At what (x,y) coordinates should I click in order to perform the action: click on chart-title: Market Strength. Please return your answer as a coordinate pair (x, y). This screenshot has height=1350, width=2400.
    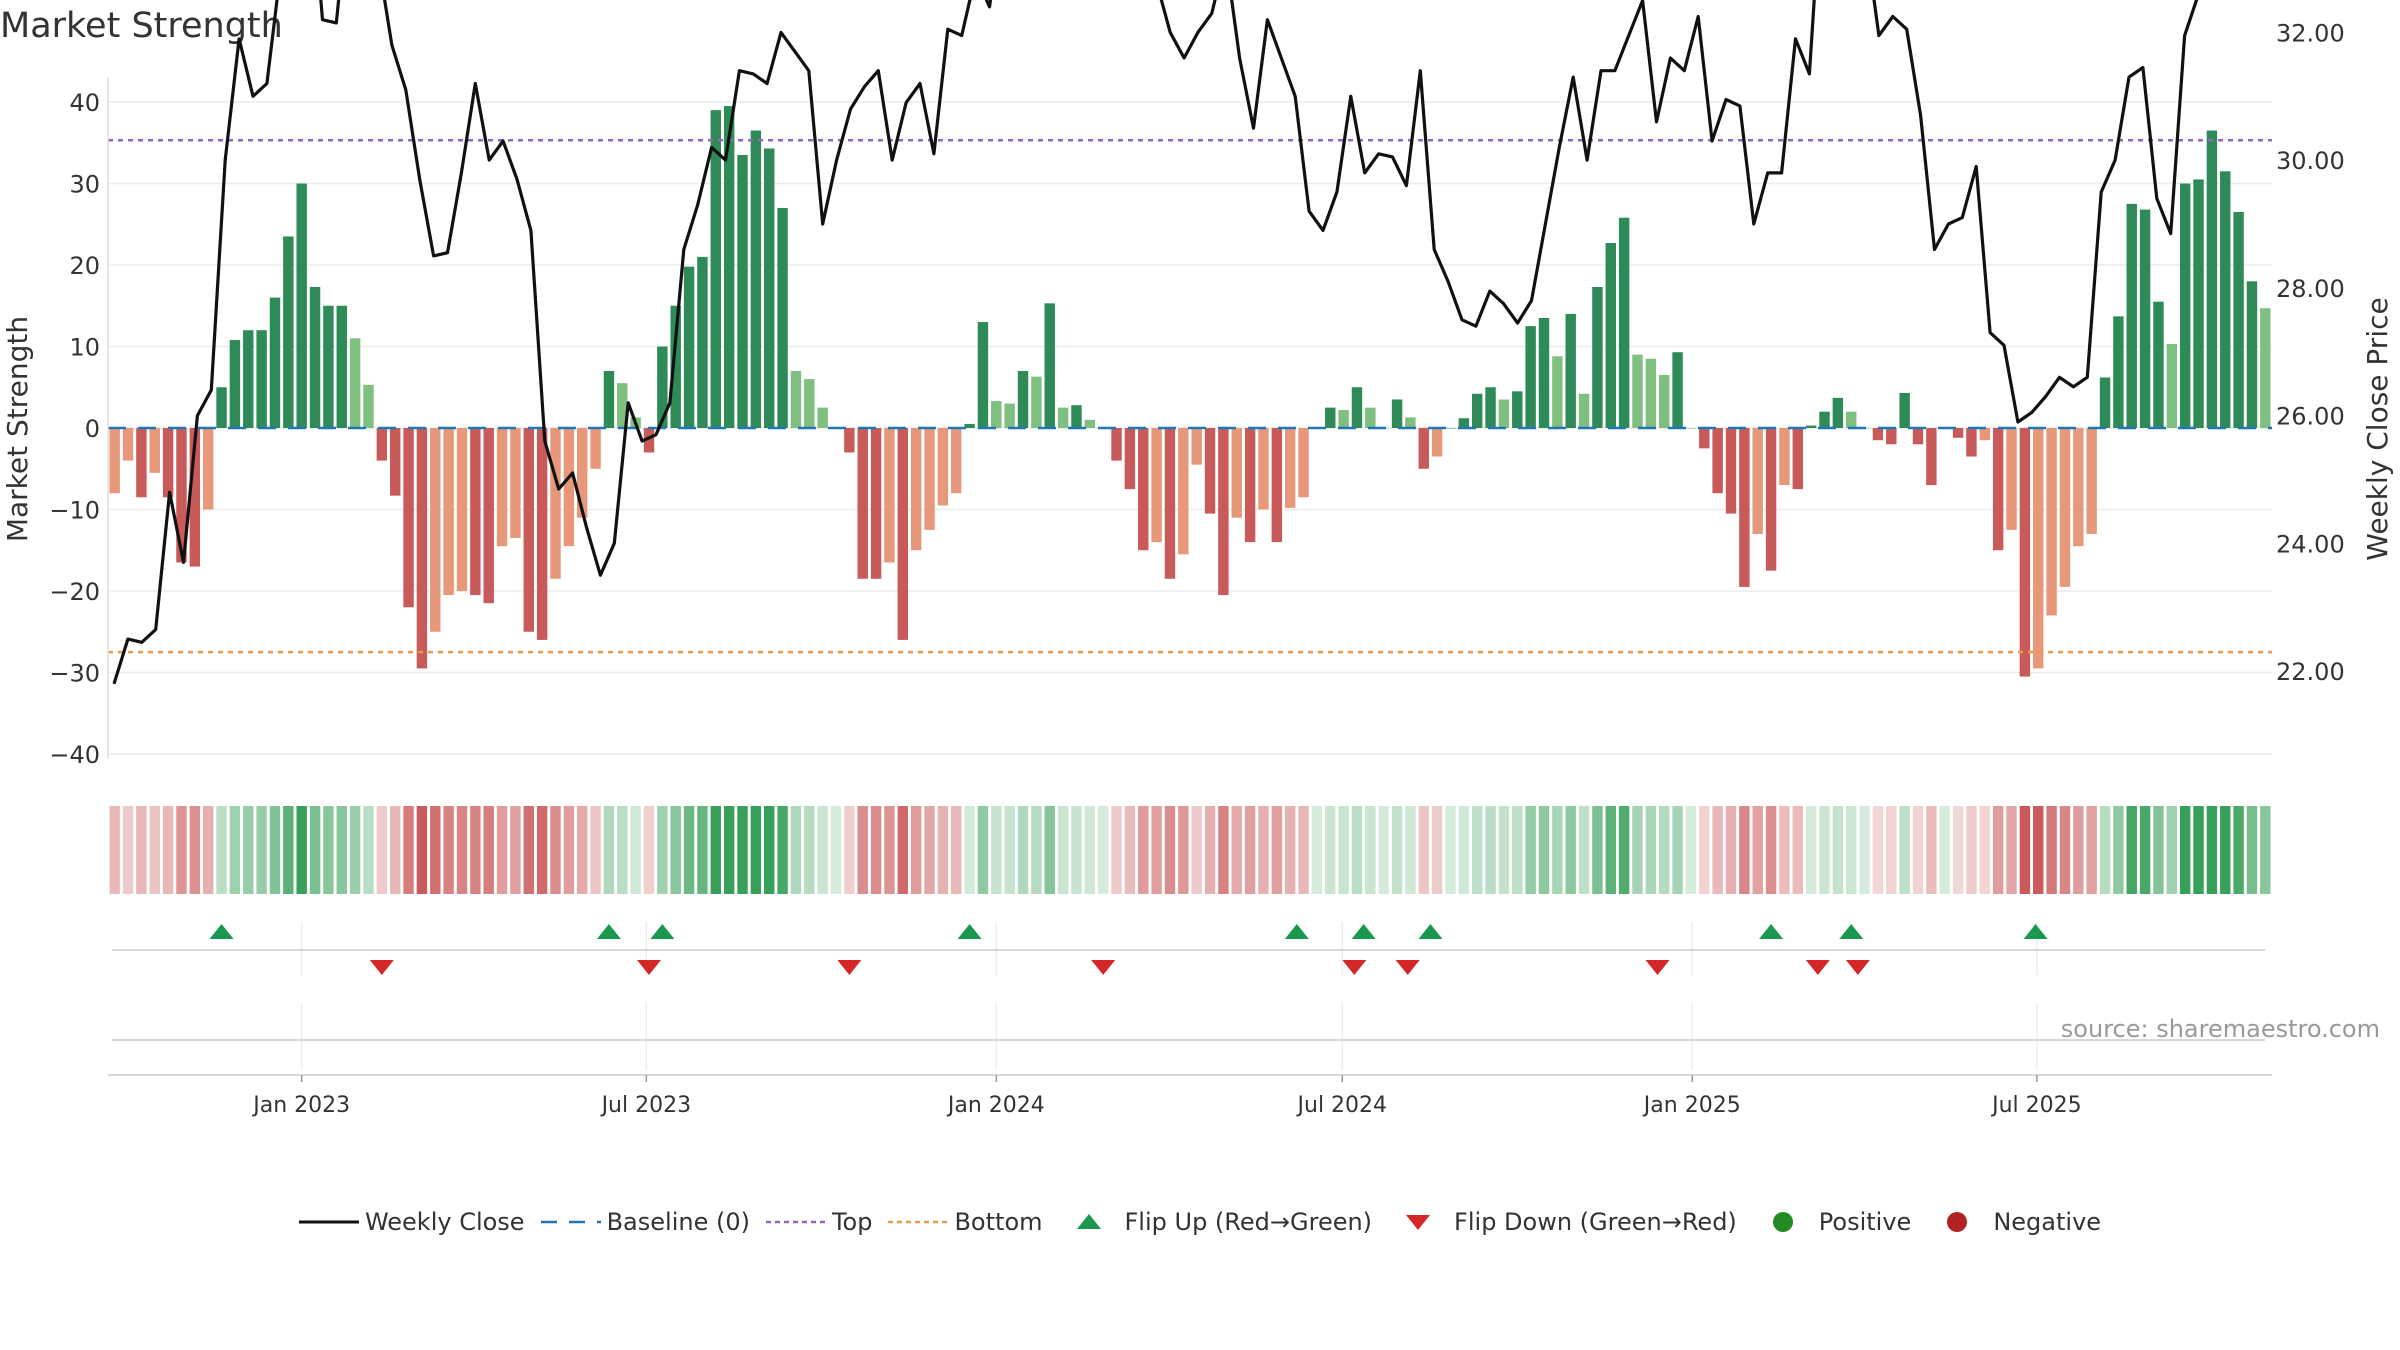
    Looking at the image, I should click on (141, 26).